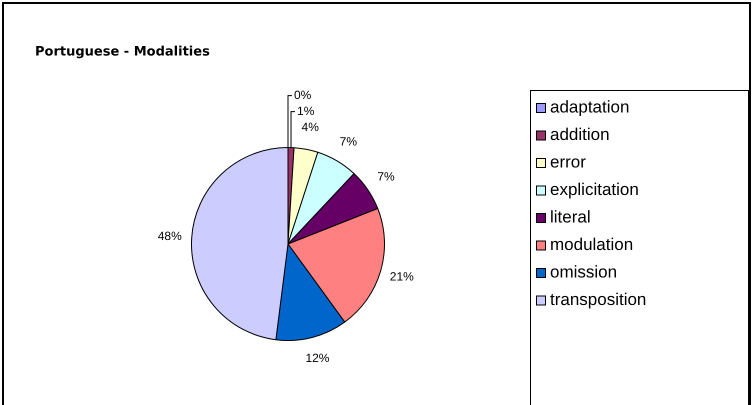  Describe the element at coordinates (170, 235) in the screenshot. I see `data-label: 48%` at that location.